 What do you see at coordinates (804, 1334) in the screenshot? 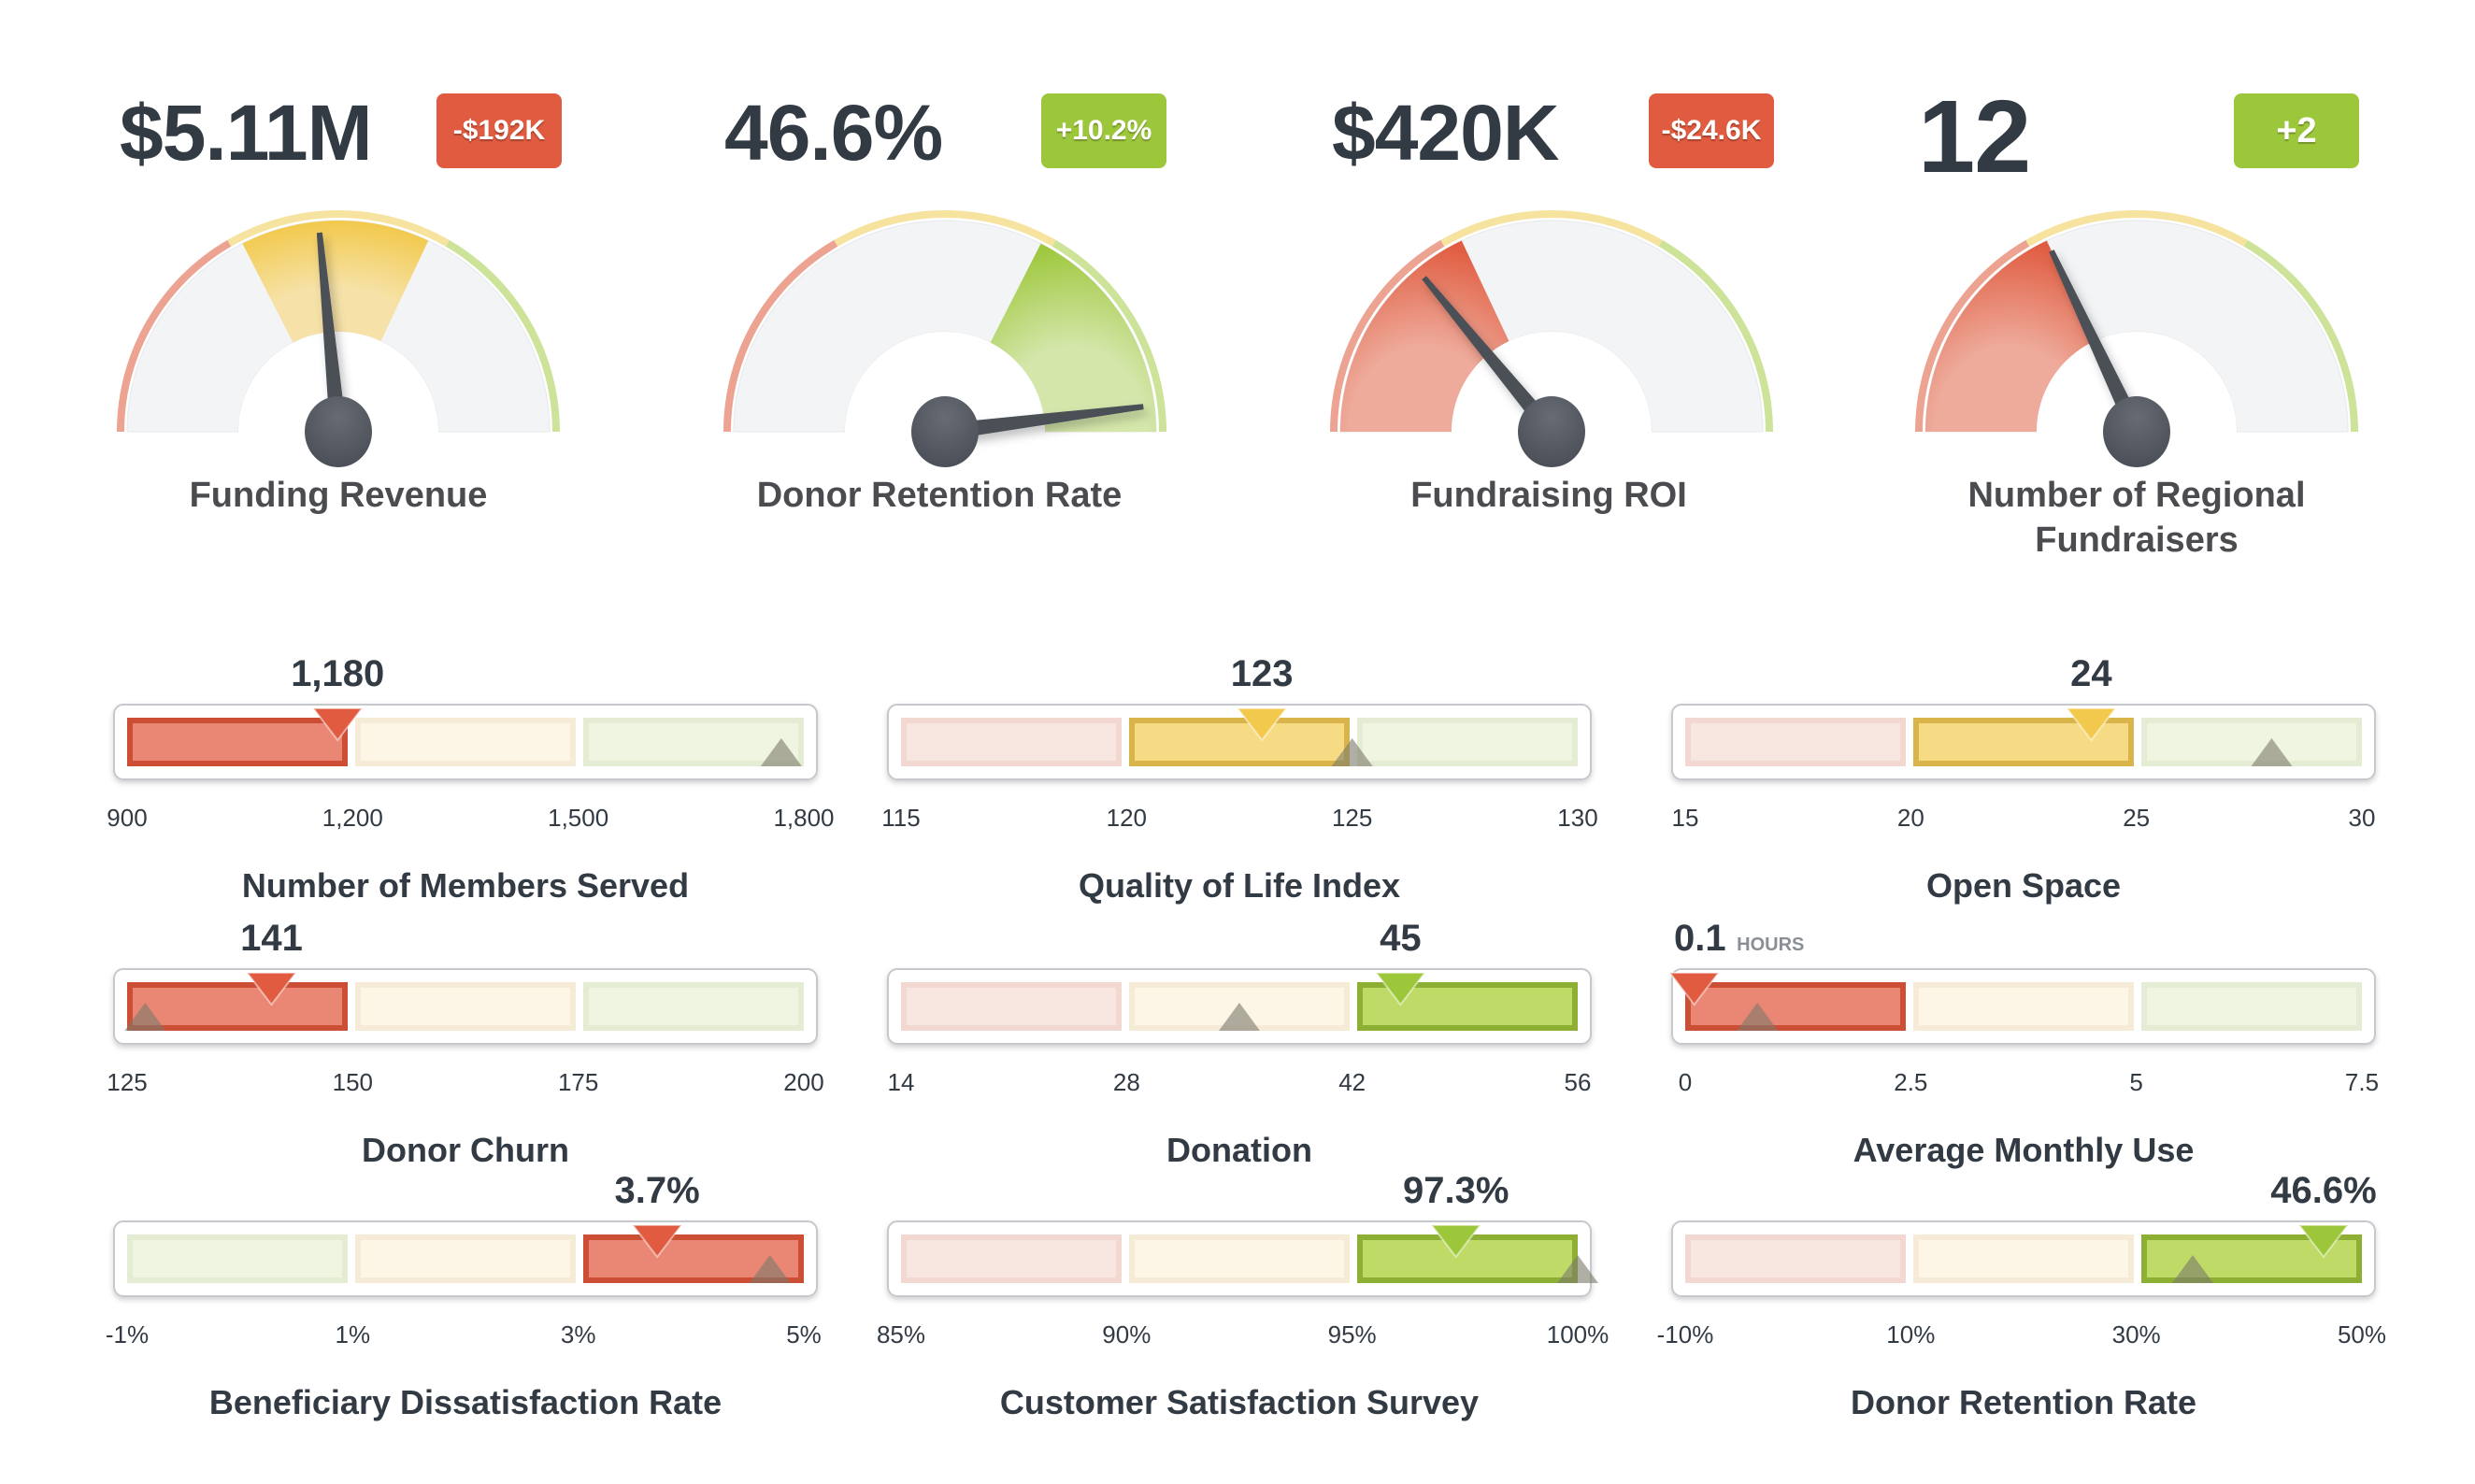
I see `bullet-tick-label: 5%` at bounding box center [804, 1334].